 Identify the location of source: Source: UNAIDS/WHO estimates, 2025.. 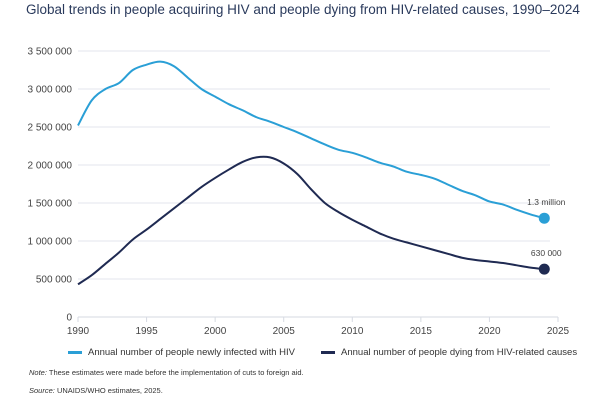
(96, 390).